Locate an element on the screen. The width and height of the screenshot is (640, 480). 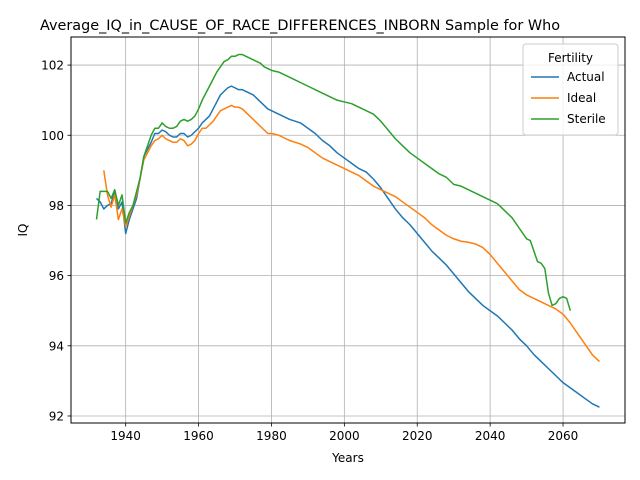
legend-frame is located at coordinates (570, 89).